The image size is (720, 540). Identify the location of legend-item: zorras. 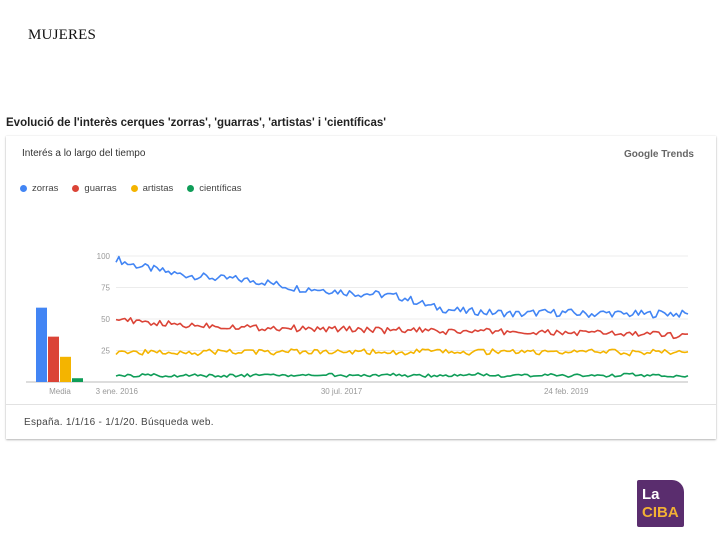
(39, 188).